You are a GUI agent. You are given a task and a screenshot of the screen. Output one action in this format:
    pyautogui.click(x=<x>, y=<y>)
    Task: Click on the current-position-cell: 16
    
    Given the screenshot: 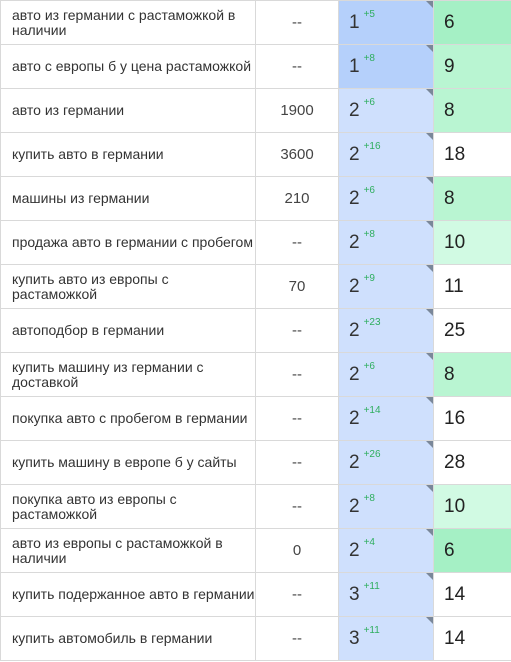 What is the action you would take?
    pyautogui.click(x=472, y=418)
    